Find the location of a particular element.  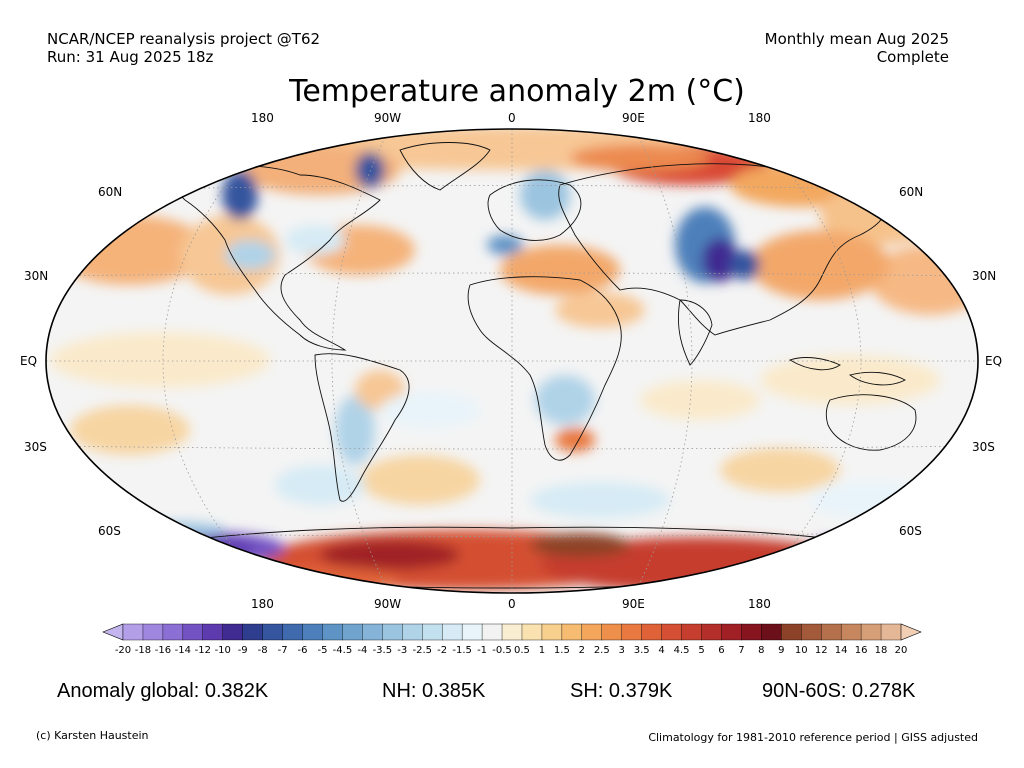

stat-arctic: 90N-60S: 0.278K is located at coordinates (839, 691).